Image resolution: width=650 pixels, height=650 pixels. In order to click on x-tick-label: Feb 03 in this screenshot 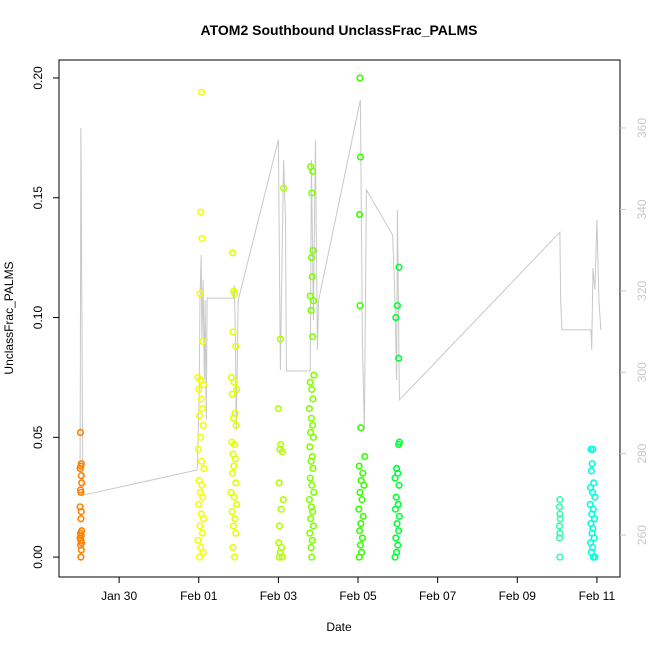, I will do `click(279, 596)`.